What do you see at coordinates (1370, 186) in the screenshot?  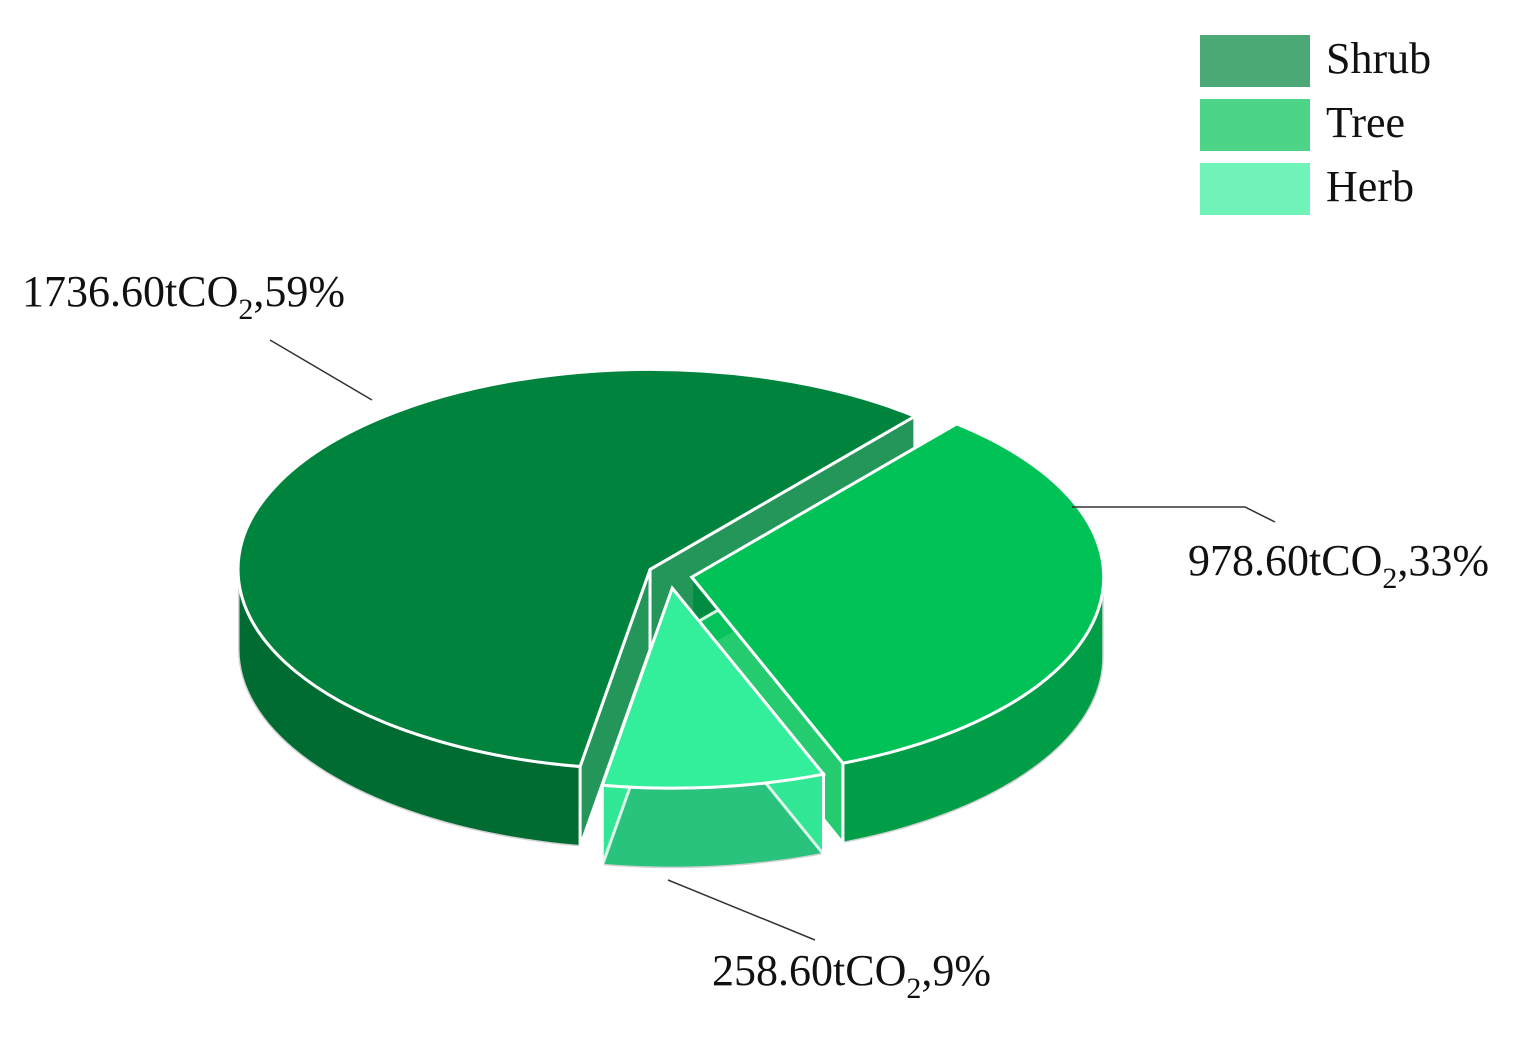 I see `legend-label: Herb` at bounding box center [1370, 186].